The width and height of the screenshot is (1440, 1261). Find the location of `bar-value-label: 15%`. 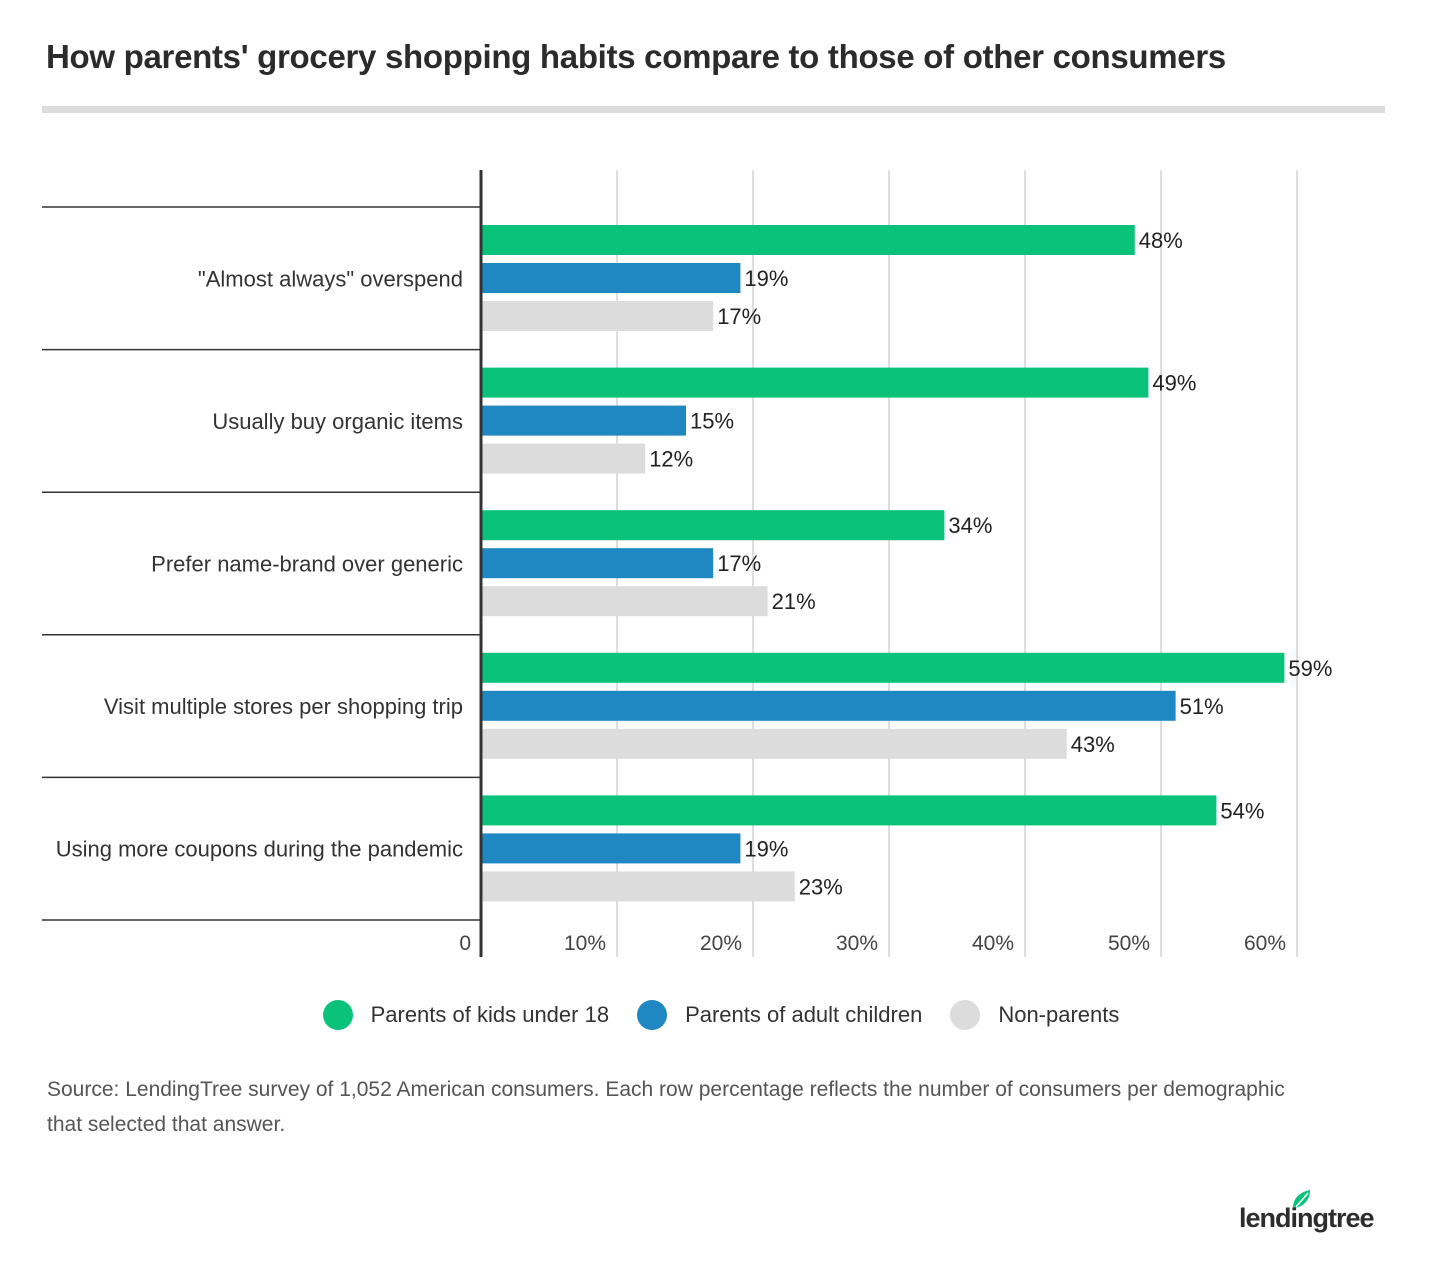

bar-value-label: 15% is located at coordinates (712, 421).